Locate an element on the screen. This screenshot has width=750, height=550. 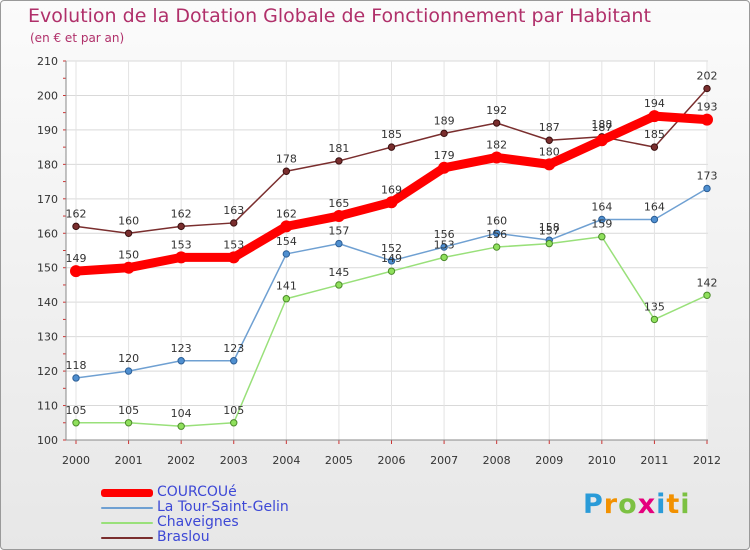
y-tick-label: 150 is located at coordinates (47, 268).